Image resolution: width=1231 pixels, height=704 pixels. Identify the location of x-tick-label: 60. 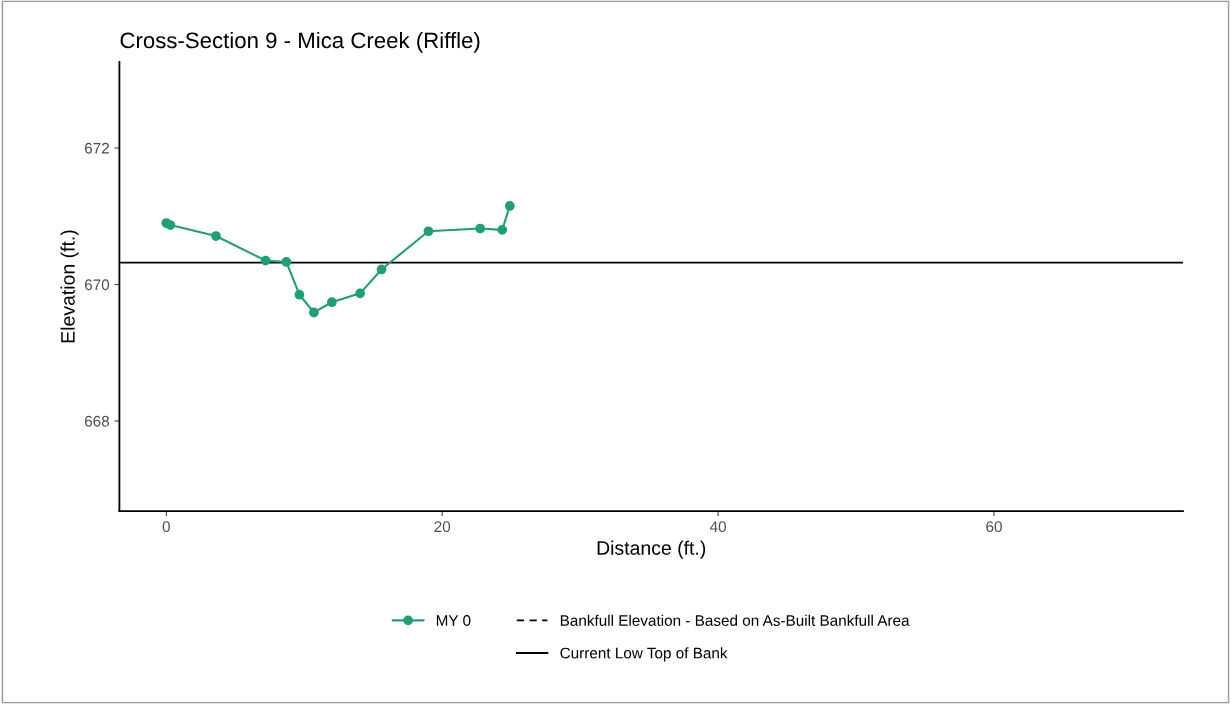
(994, 527).